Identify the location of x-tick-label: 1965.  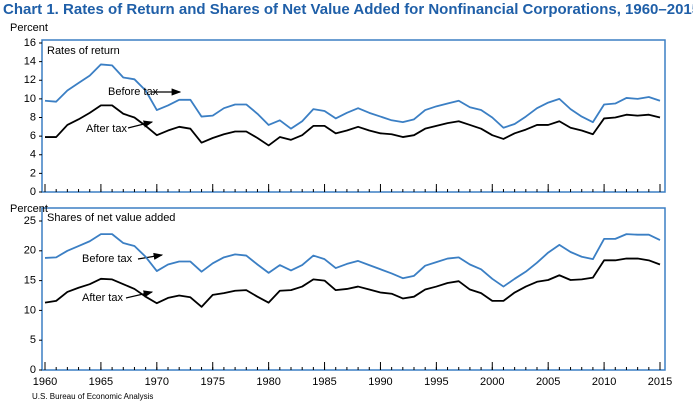
(101, 382).